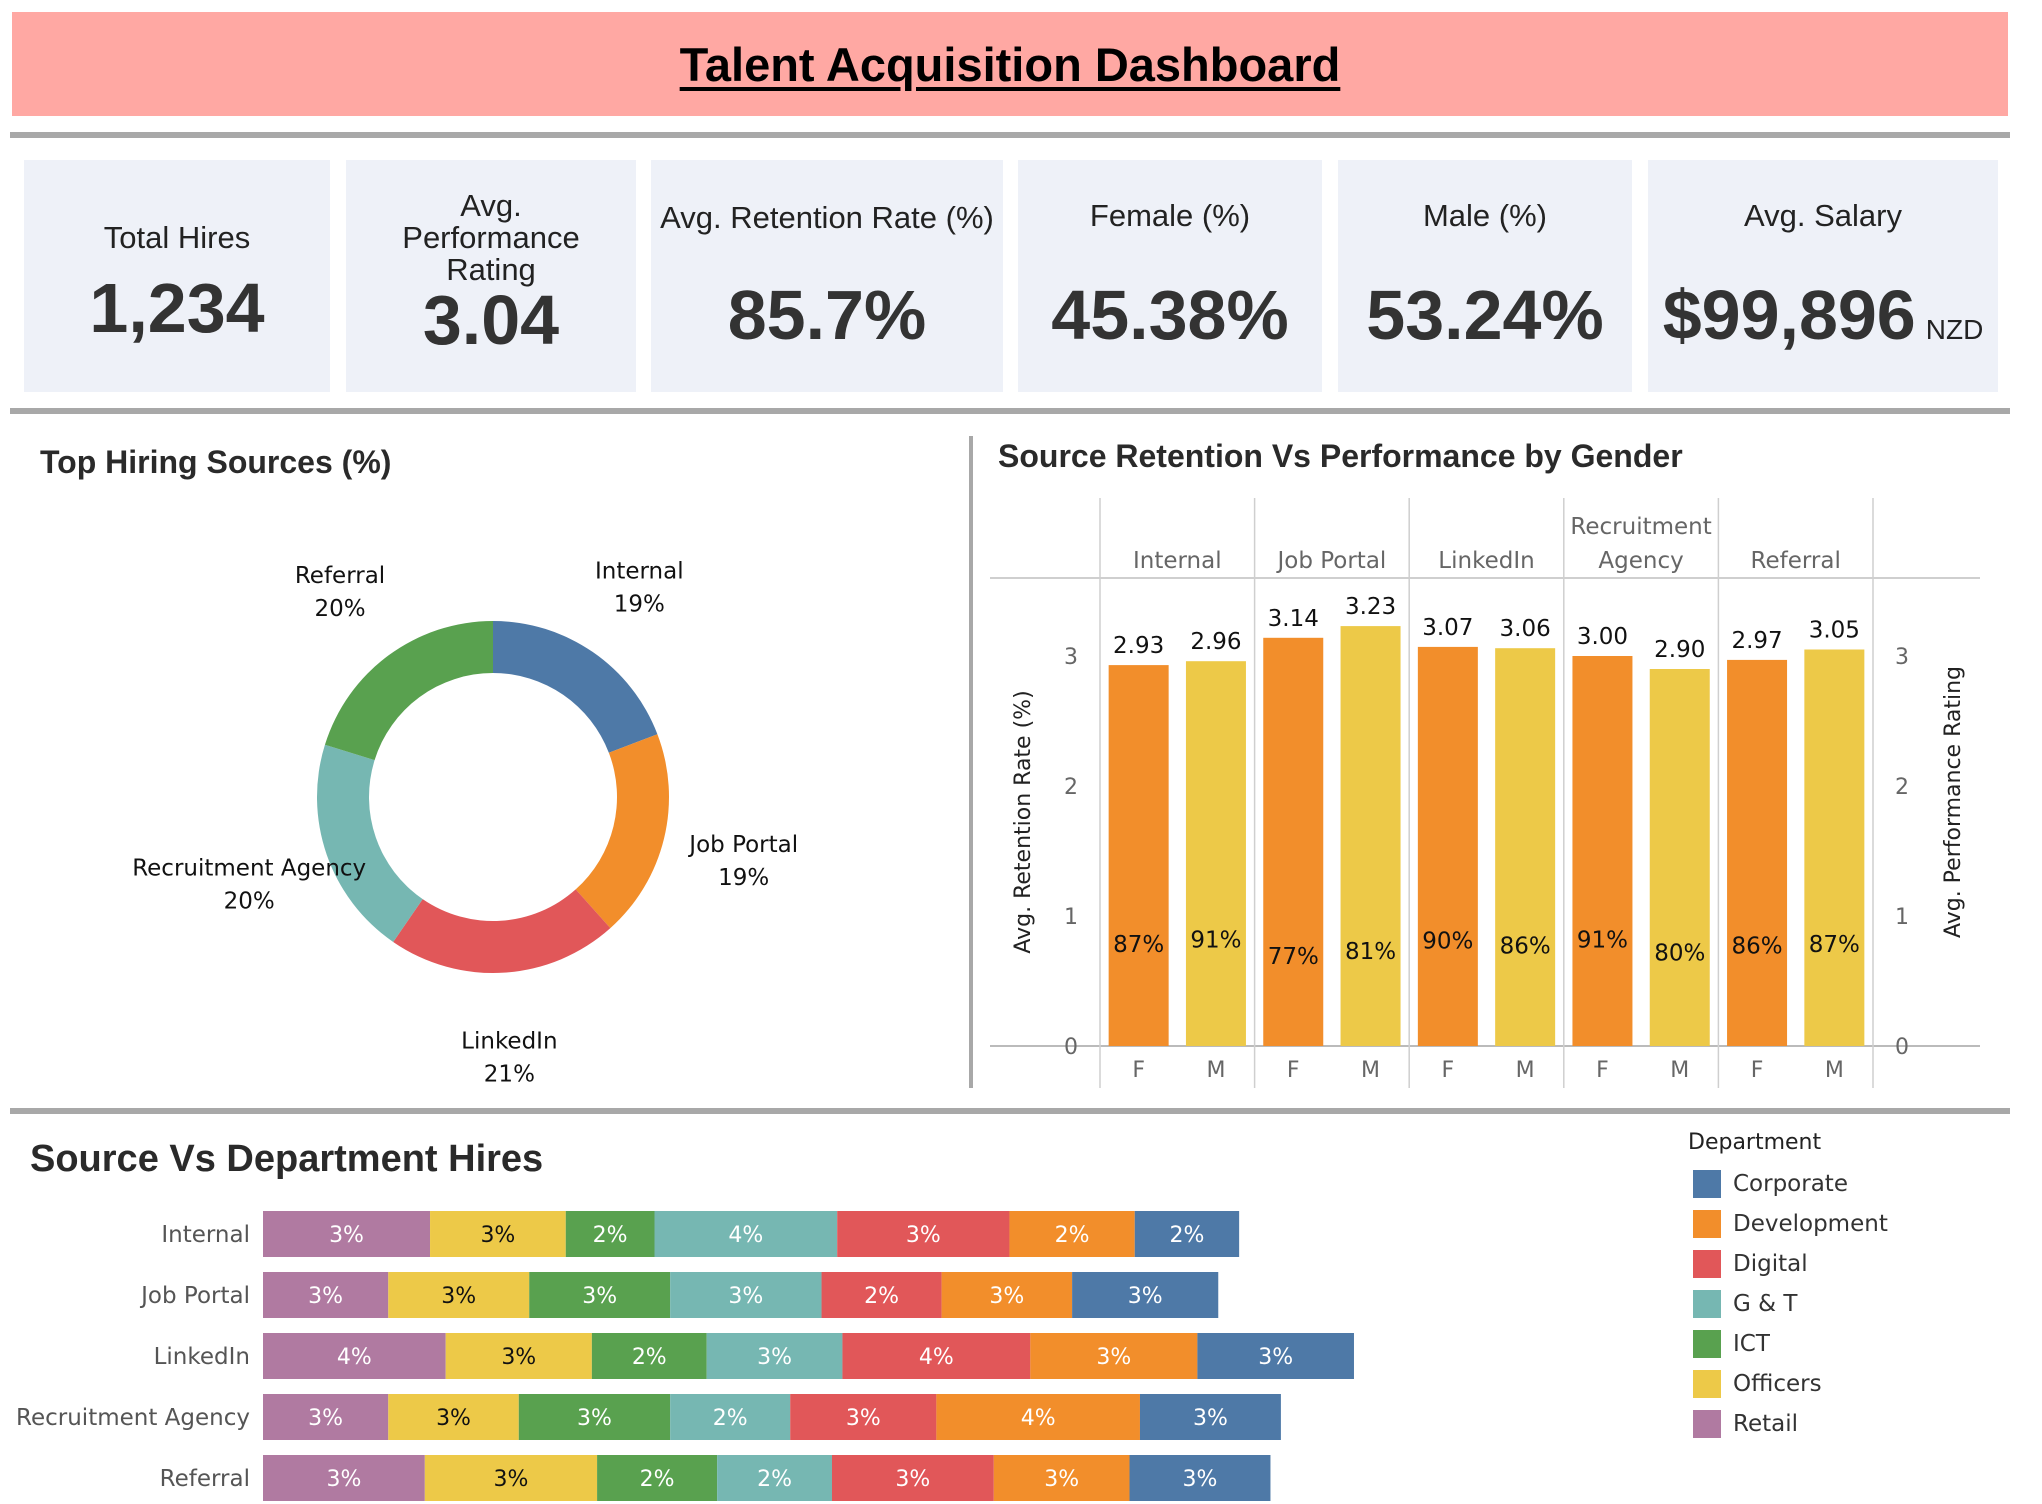 This screenshot has width=2042, height=1504. Describe the element at coordinates (1071, 657) in the screenshot. I see `y-tick-left: 3` at that location.